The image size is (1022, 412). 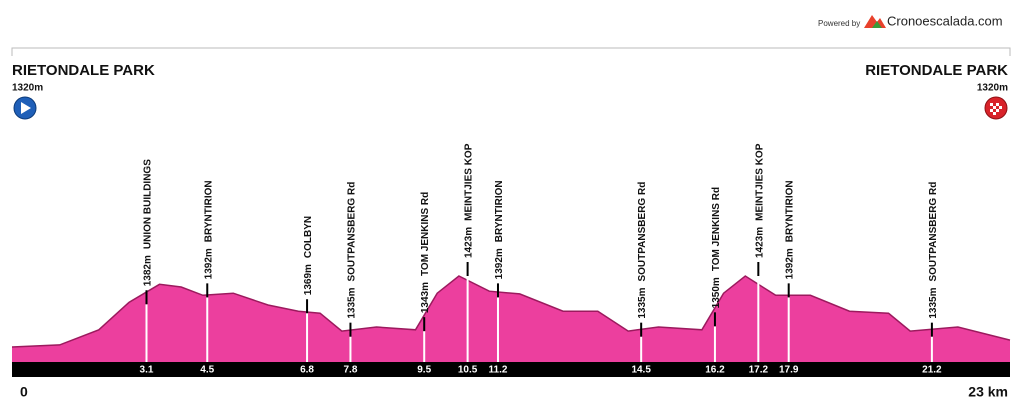 I want to click on waypoint-name: COLBYN, so click(x=308, y=237).